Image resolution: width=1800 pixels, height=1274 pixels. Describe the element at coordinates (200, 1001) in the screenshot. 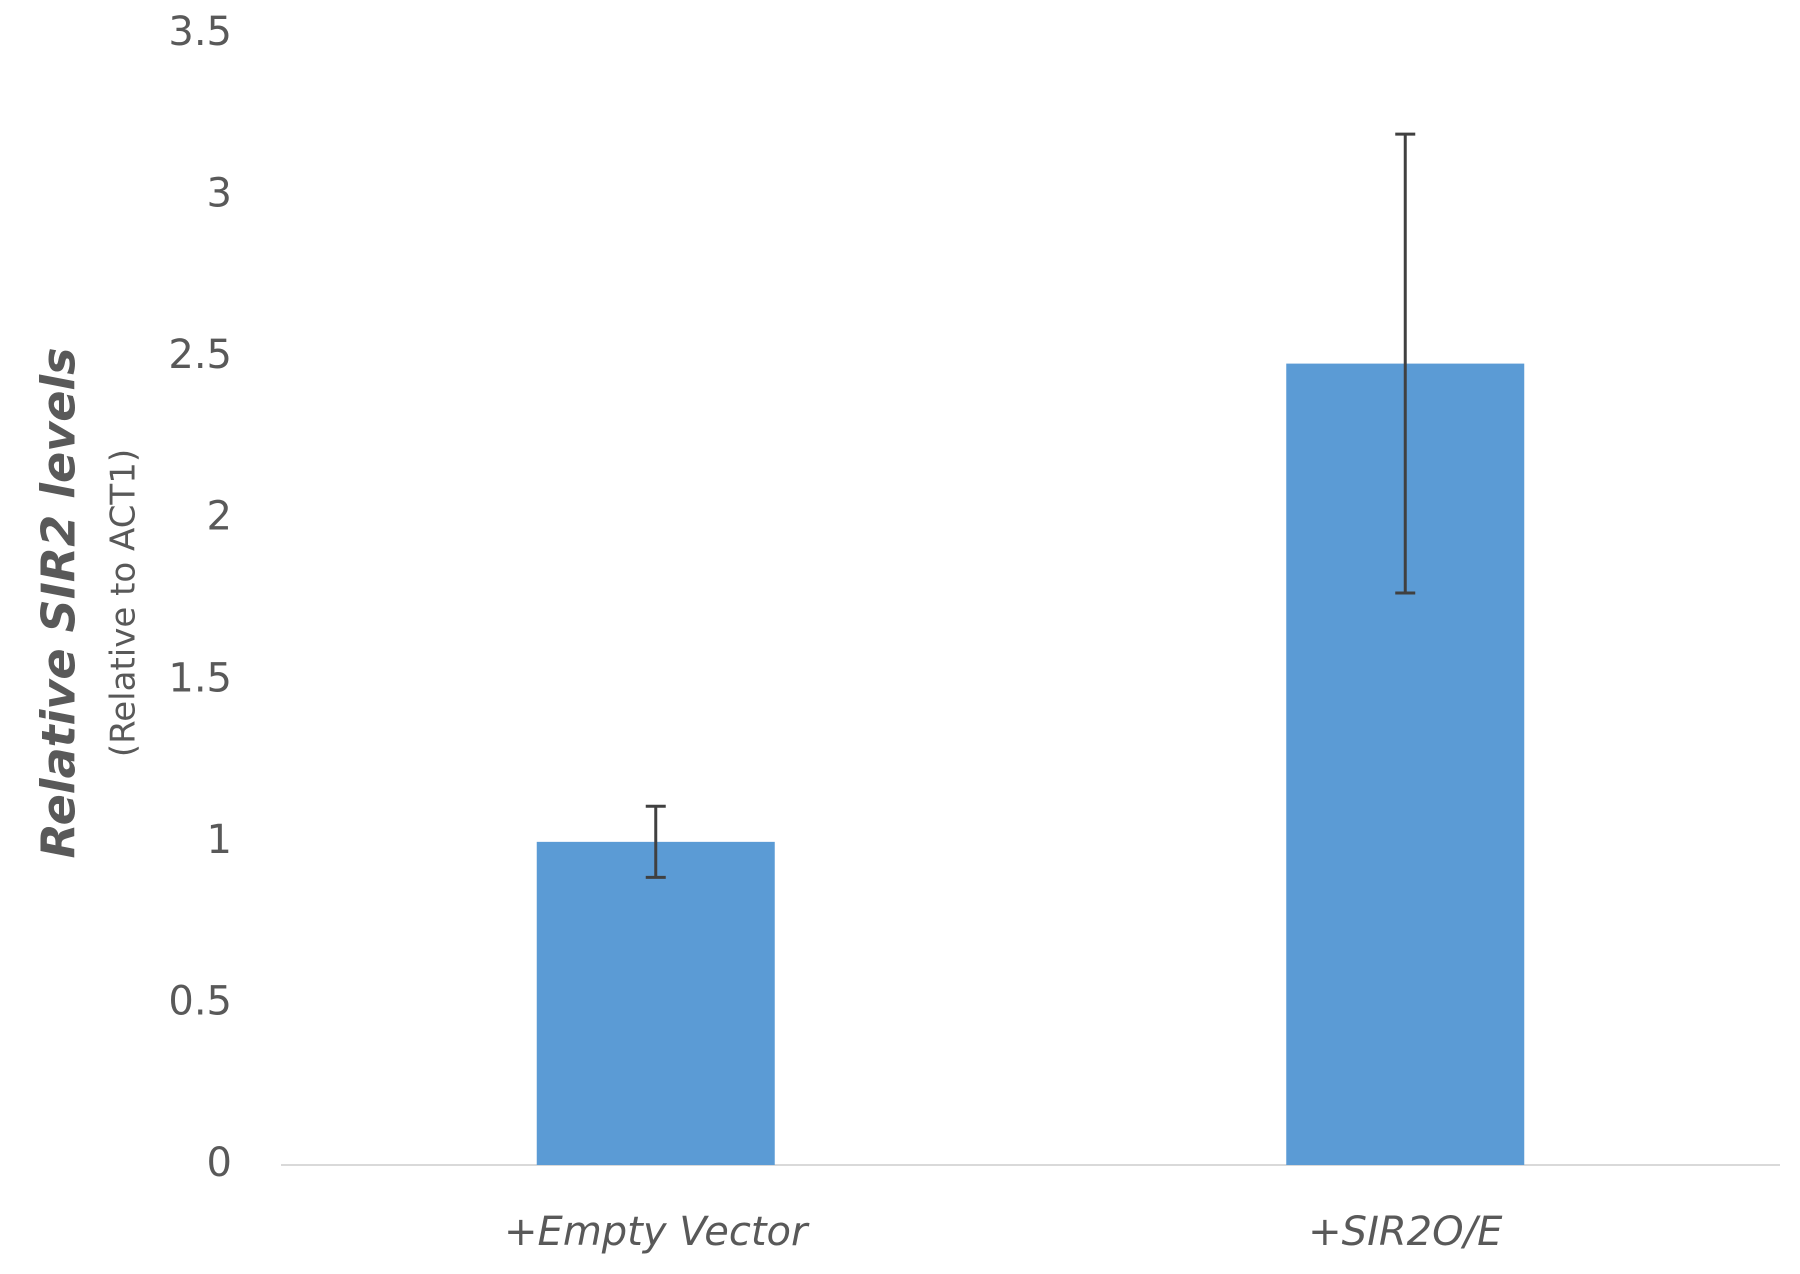

I see `y-tick-label: 0.5` at that location.